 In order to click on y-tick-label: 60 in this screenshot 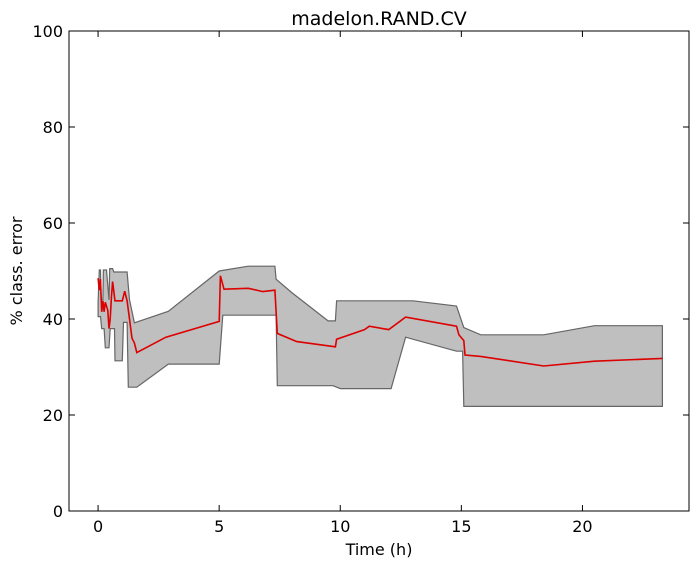, I will do `click(53, 223)`.